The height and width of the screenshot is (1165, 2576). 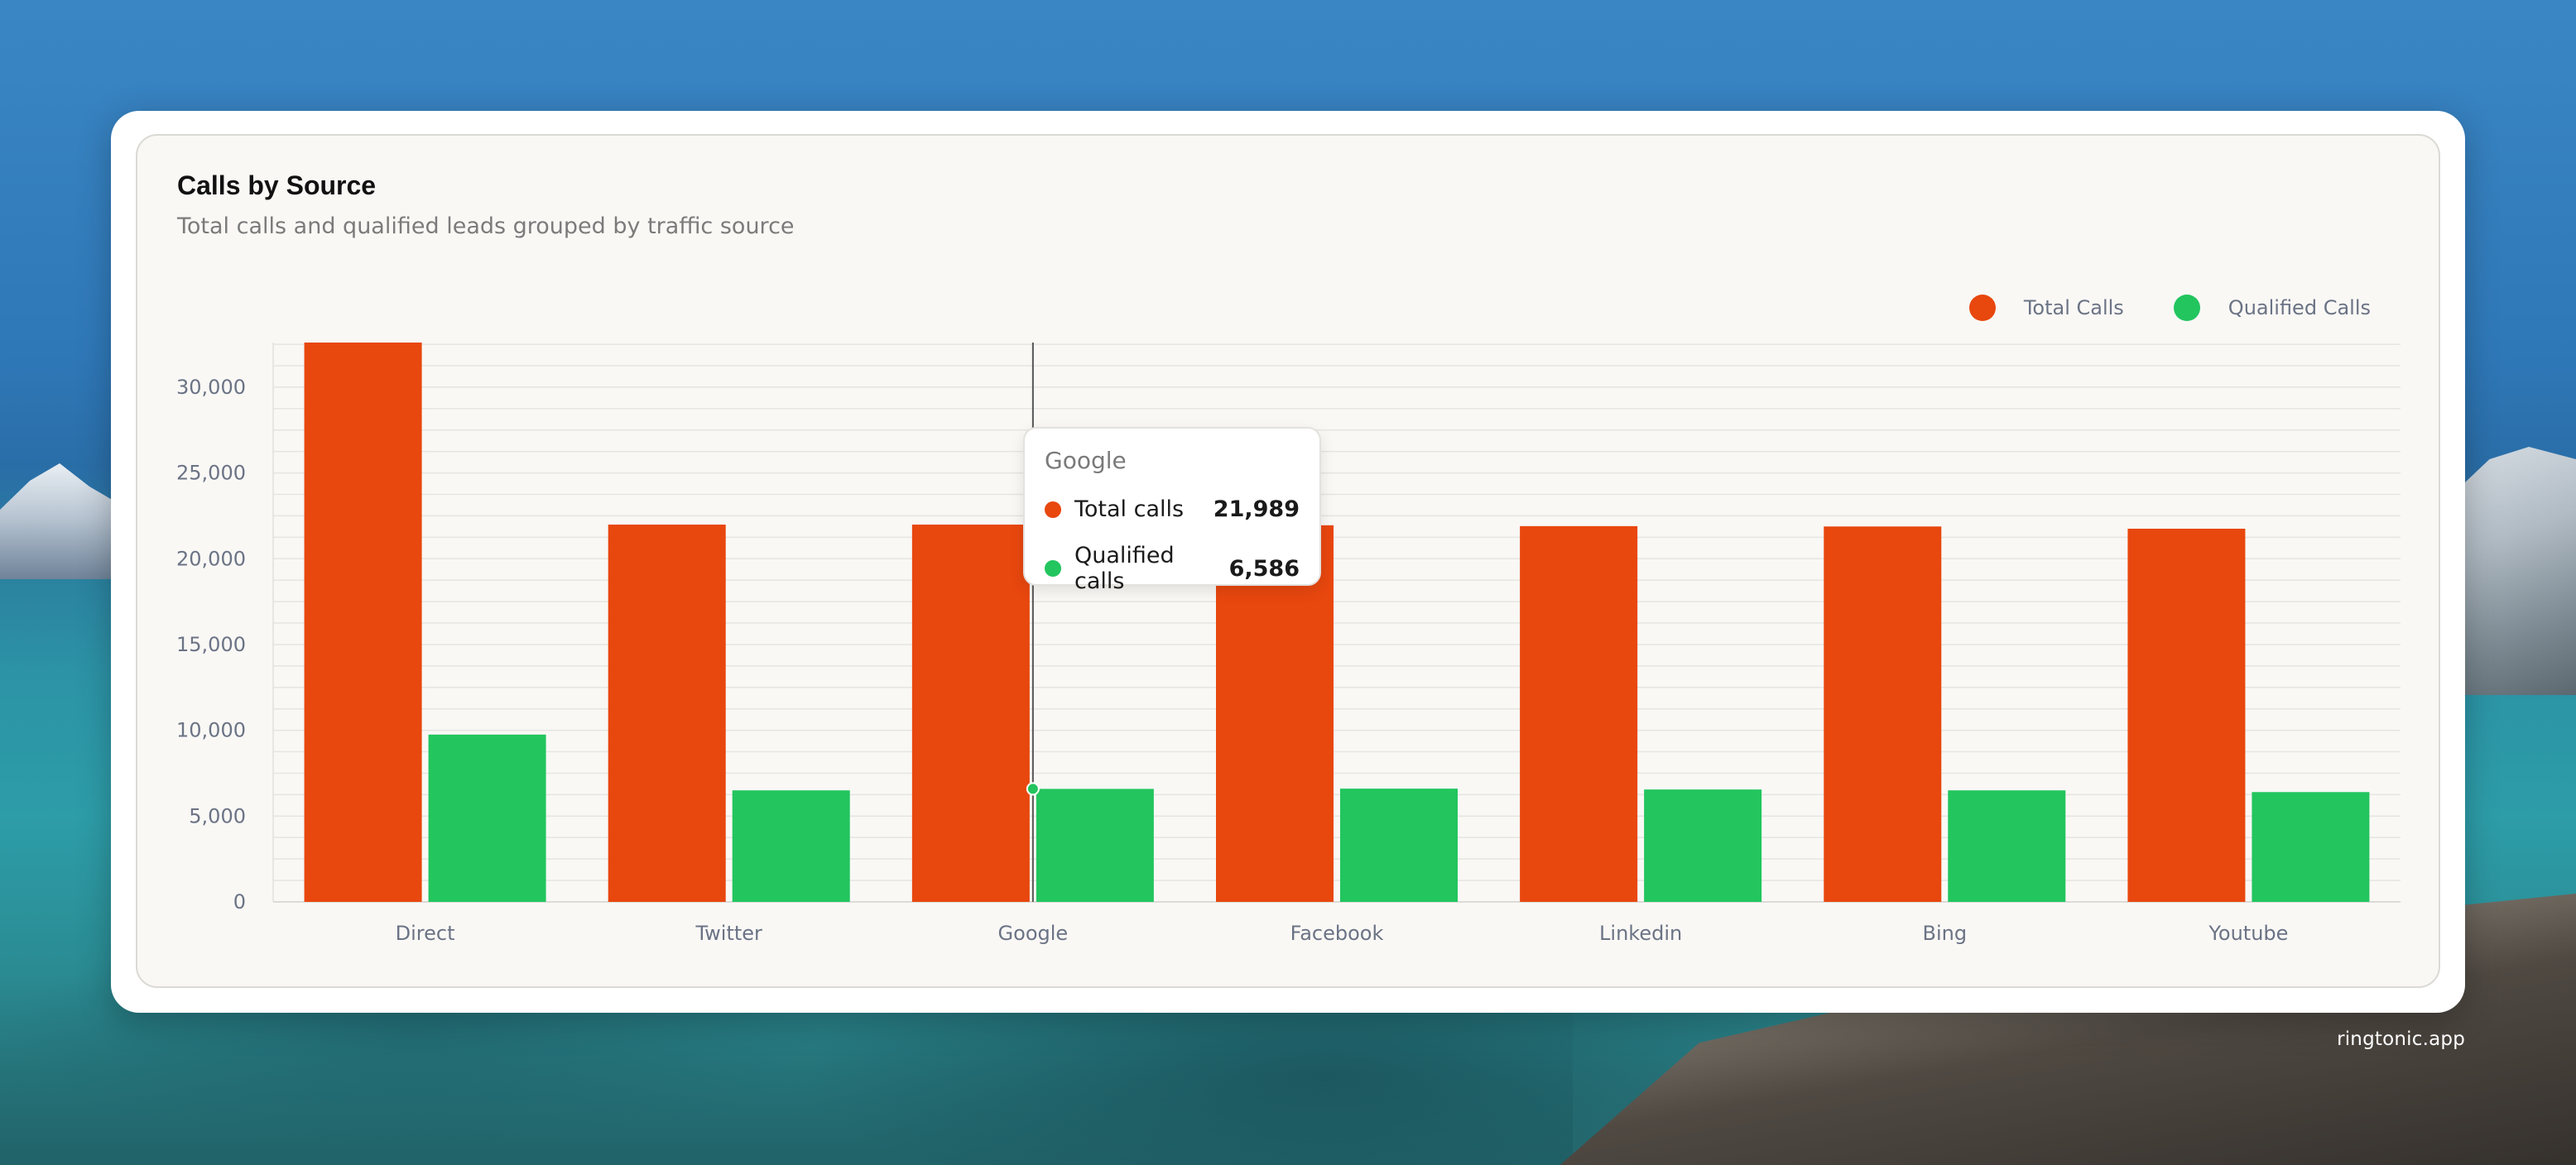 I want to click on bar-qualified-calls-bing, so click(x=2007, y=846).